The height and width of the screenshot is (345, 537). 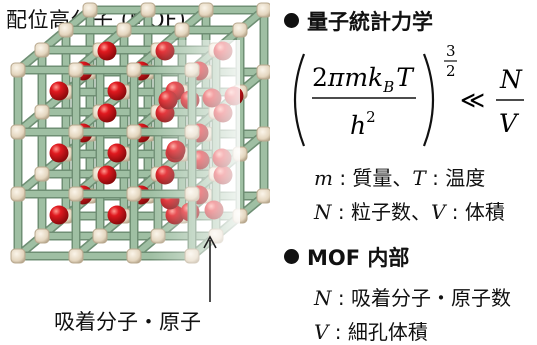 I want to click on section-heading-quantum: 量子統計力学, so click(x=358, y=21).